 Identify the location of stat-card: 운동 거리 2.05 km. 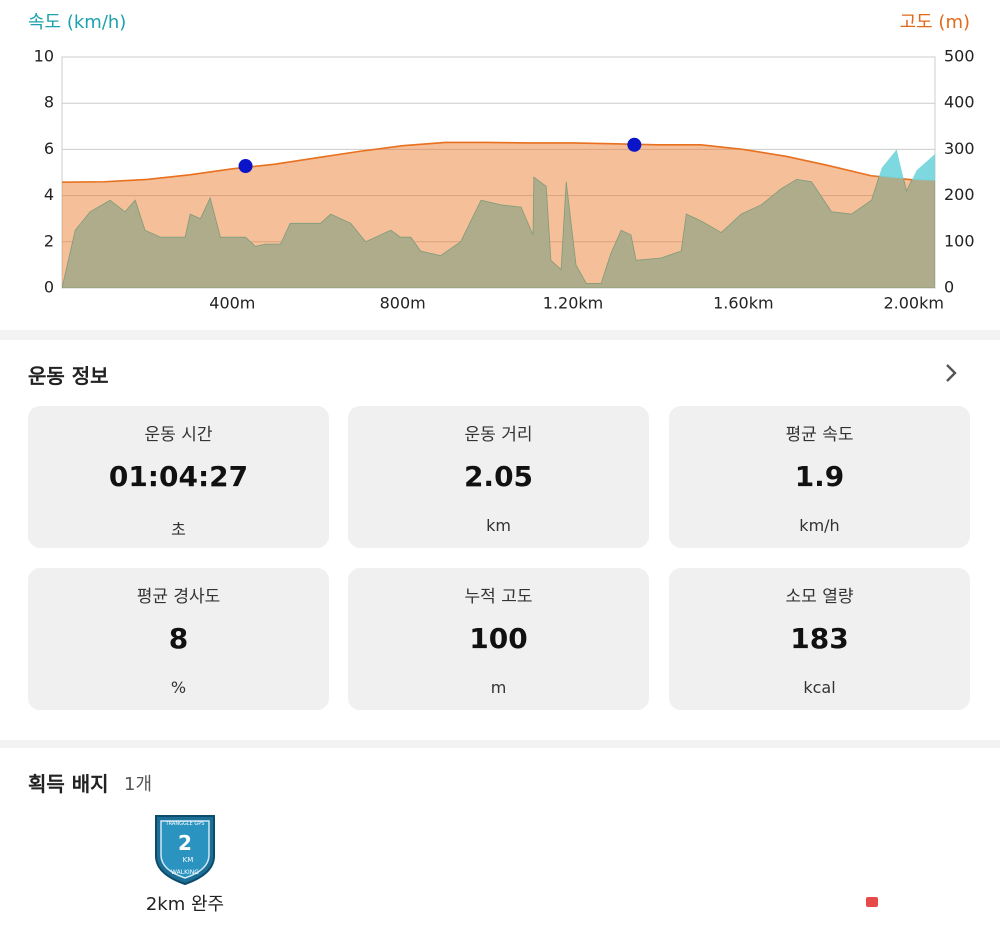
(498, 477).